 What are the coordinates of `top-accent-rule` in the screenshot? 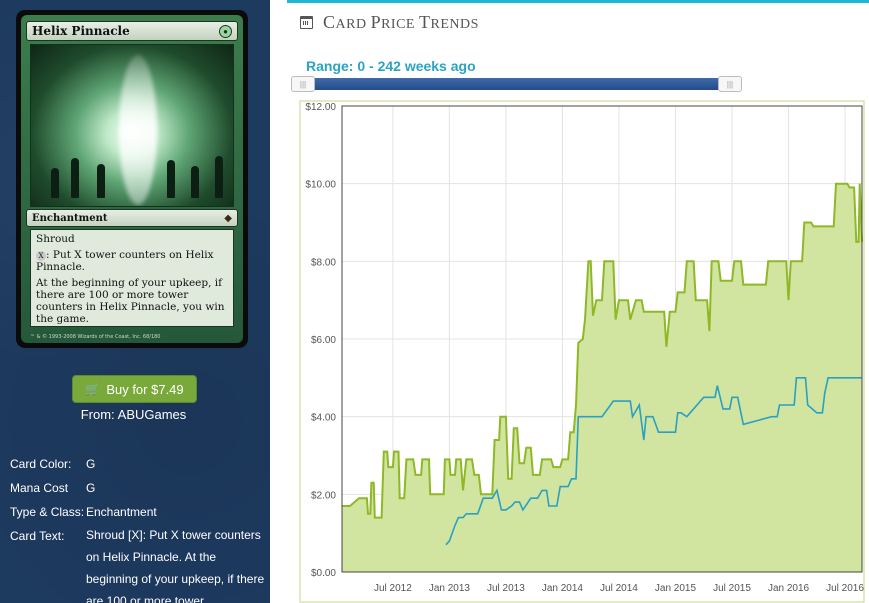 It's located at (578, 1).